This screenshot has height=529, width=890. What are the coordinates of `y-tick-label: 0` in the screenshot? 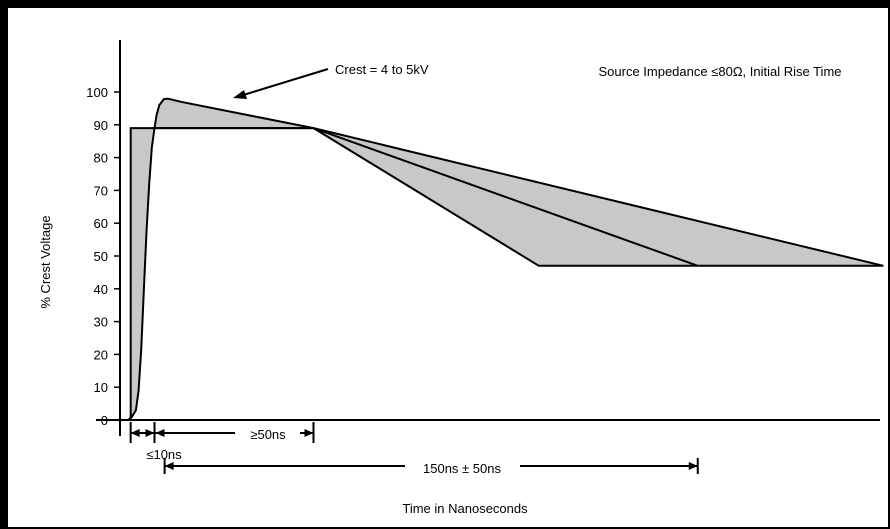 It's located at (104, 420).